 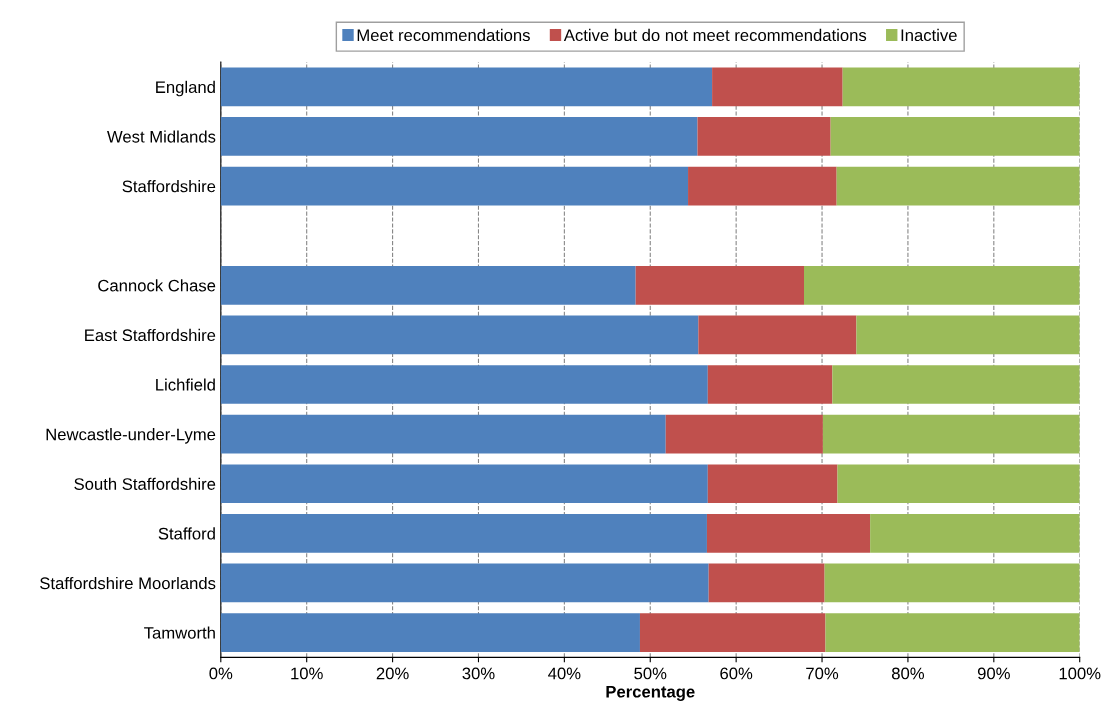 What do you see at coordinates (478, 673) in the screenshot?
I see `x-tick-label: 30%` at bounding box center [478, 673].